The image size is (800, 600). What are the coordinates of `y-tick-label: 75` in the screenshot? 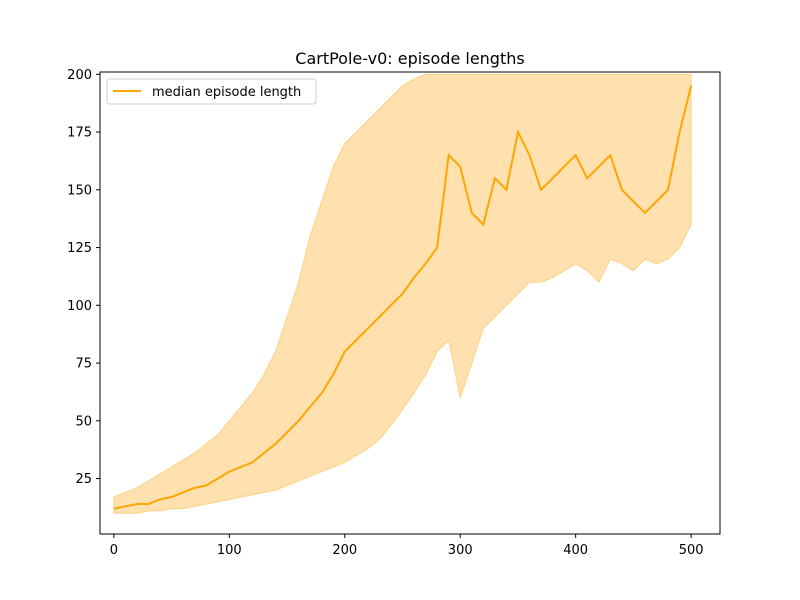 It's located at (83, 364).